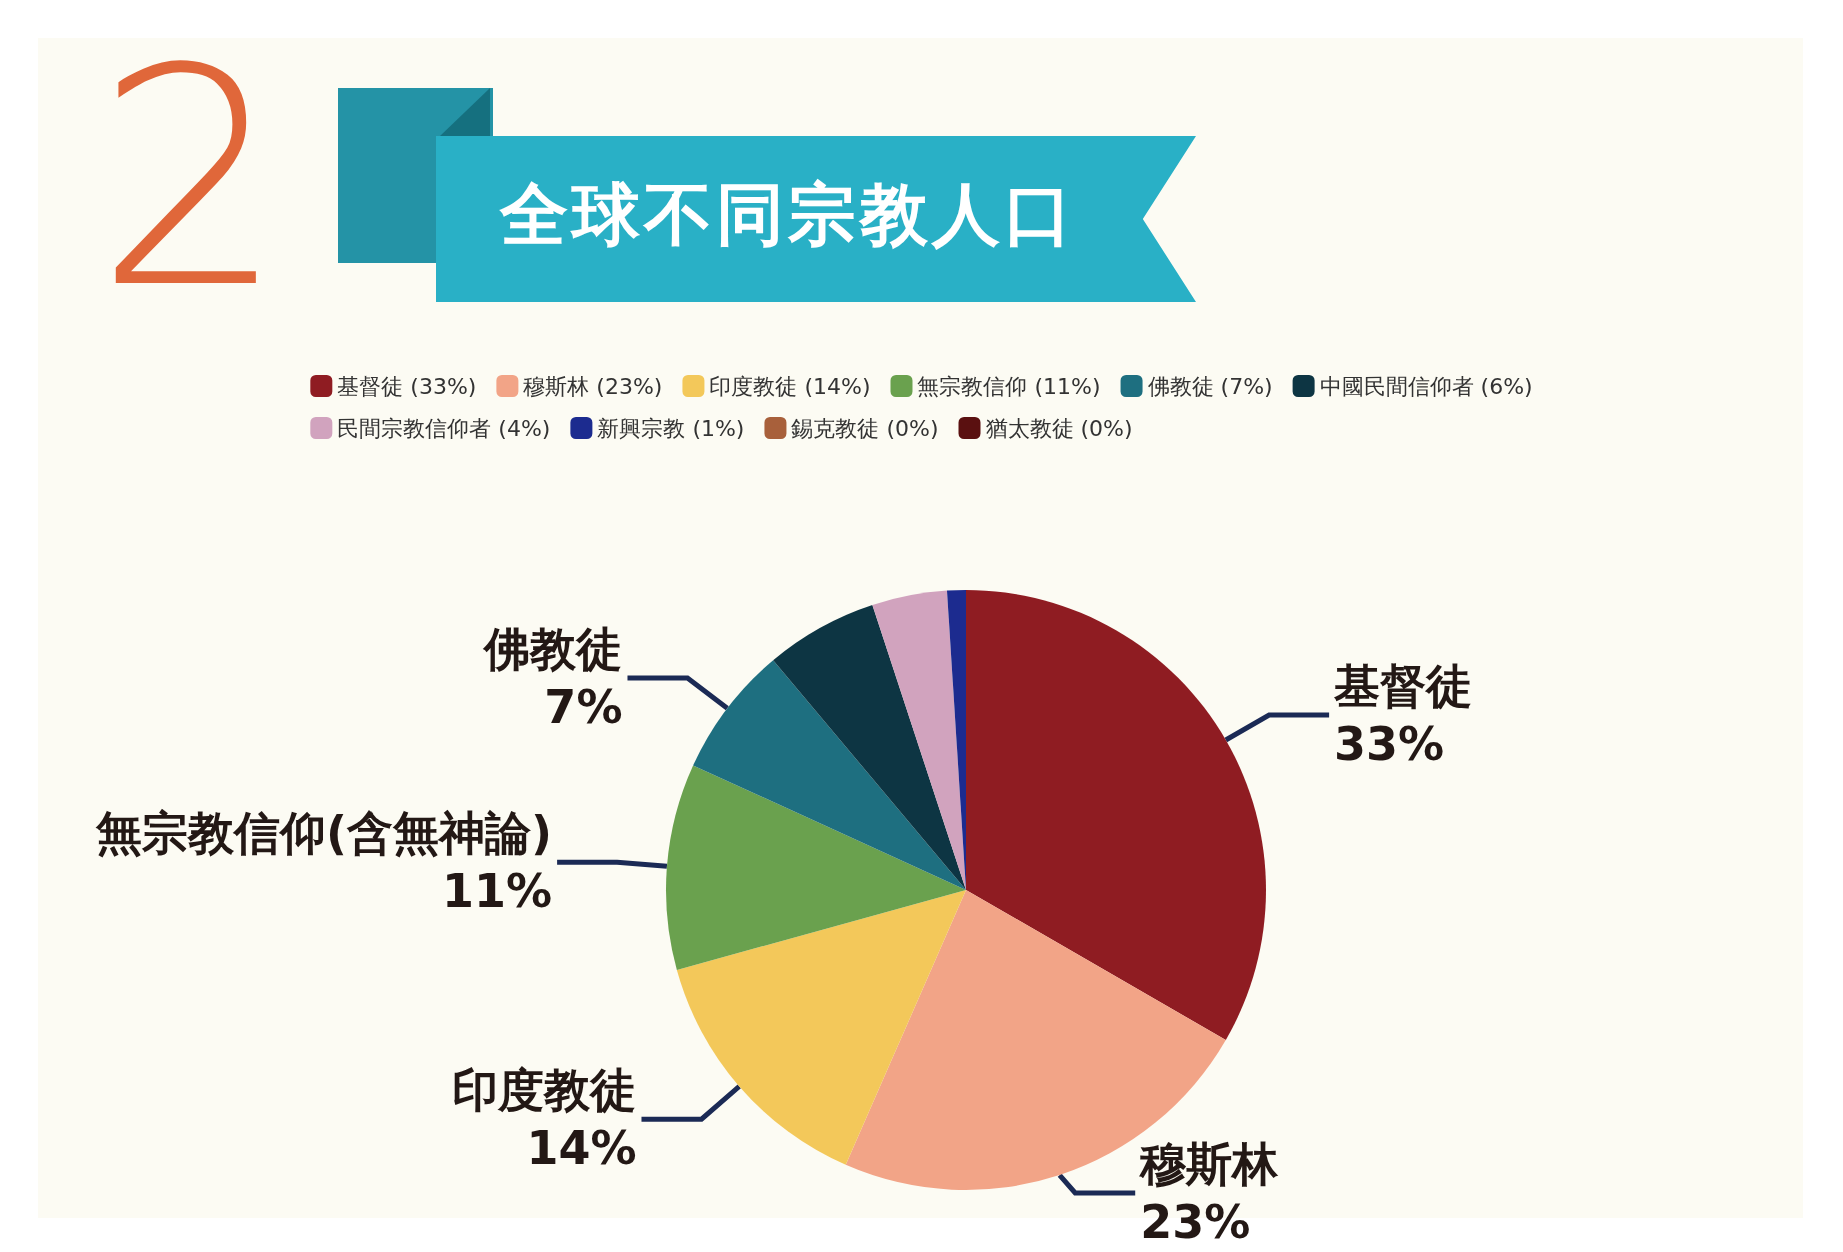  What do you see at coordinates (790, 386) in the screenshot?
I see `legend-label: 印度教徒 (14%)` at bounding box center [790, 386].